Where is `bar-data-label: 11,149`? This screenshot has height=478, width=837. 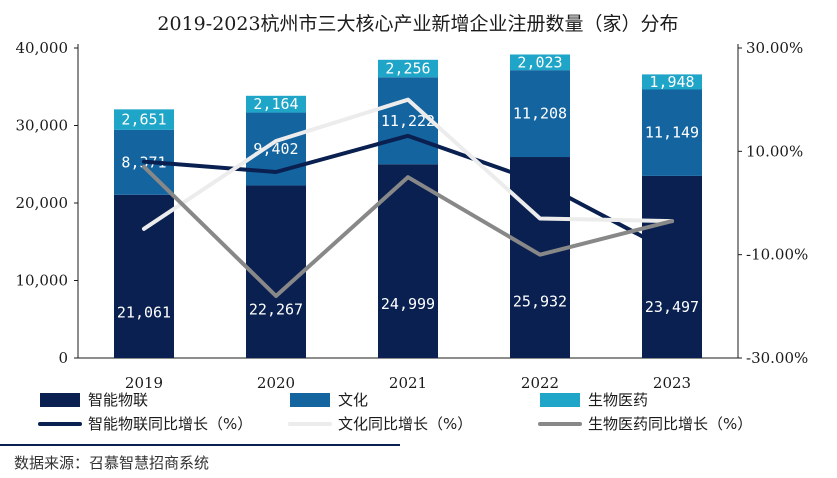 bar-data-label: 11,149 is located at coordinates (672, 133).